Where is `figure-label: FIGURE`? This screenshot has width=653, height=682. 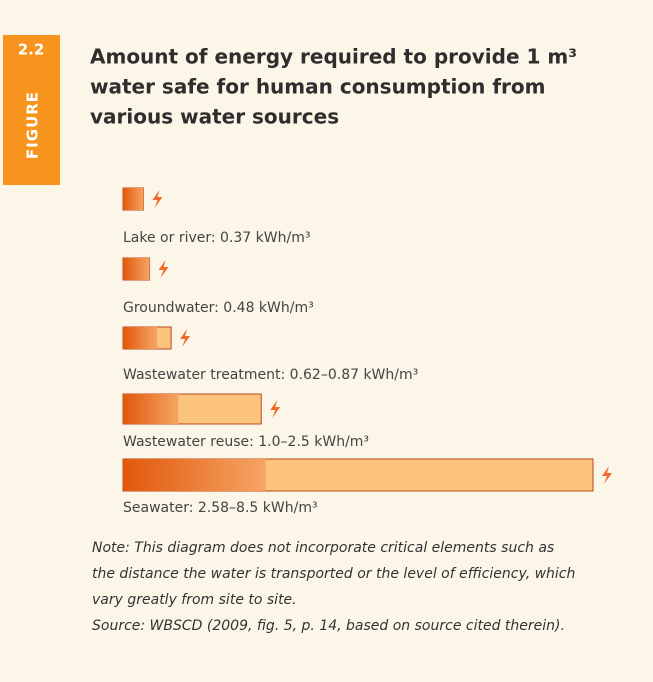
figure-label: FIGURE is located at coordinates (33, 125).